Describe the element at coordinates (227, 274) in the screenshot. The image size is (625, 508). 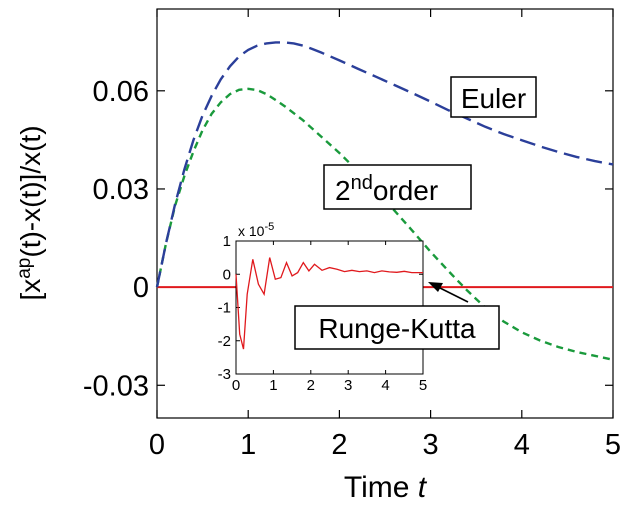
I see `inset-y-tick-label: 0` at that location.